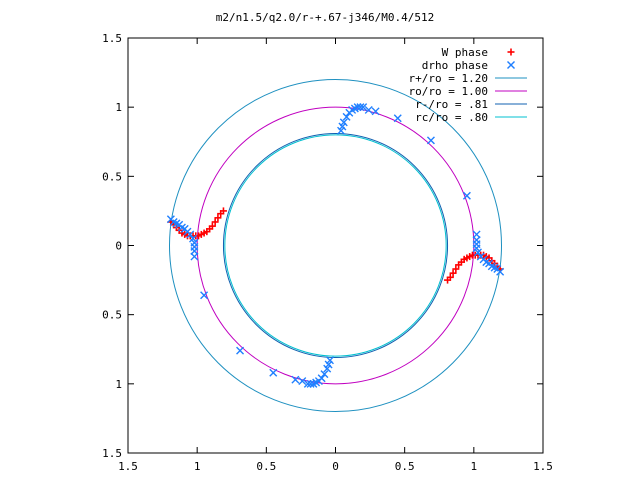 The height and width of the screenshot is (480, 640). What do you see at coordinates (448, 78) in the screenshot?
I see `legend-label: r+/ro = 1.20` at bounding box center [448, 78].